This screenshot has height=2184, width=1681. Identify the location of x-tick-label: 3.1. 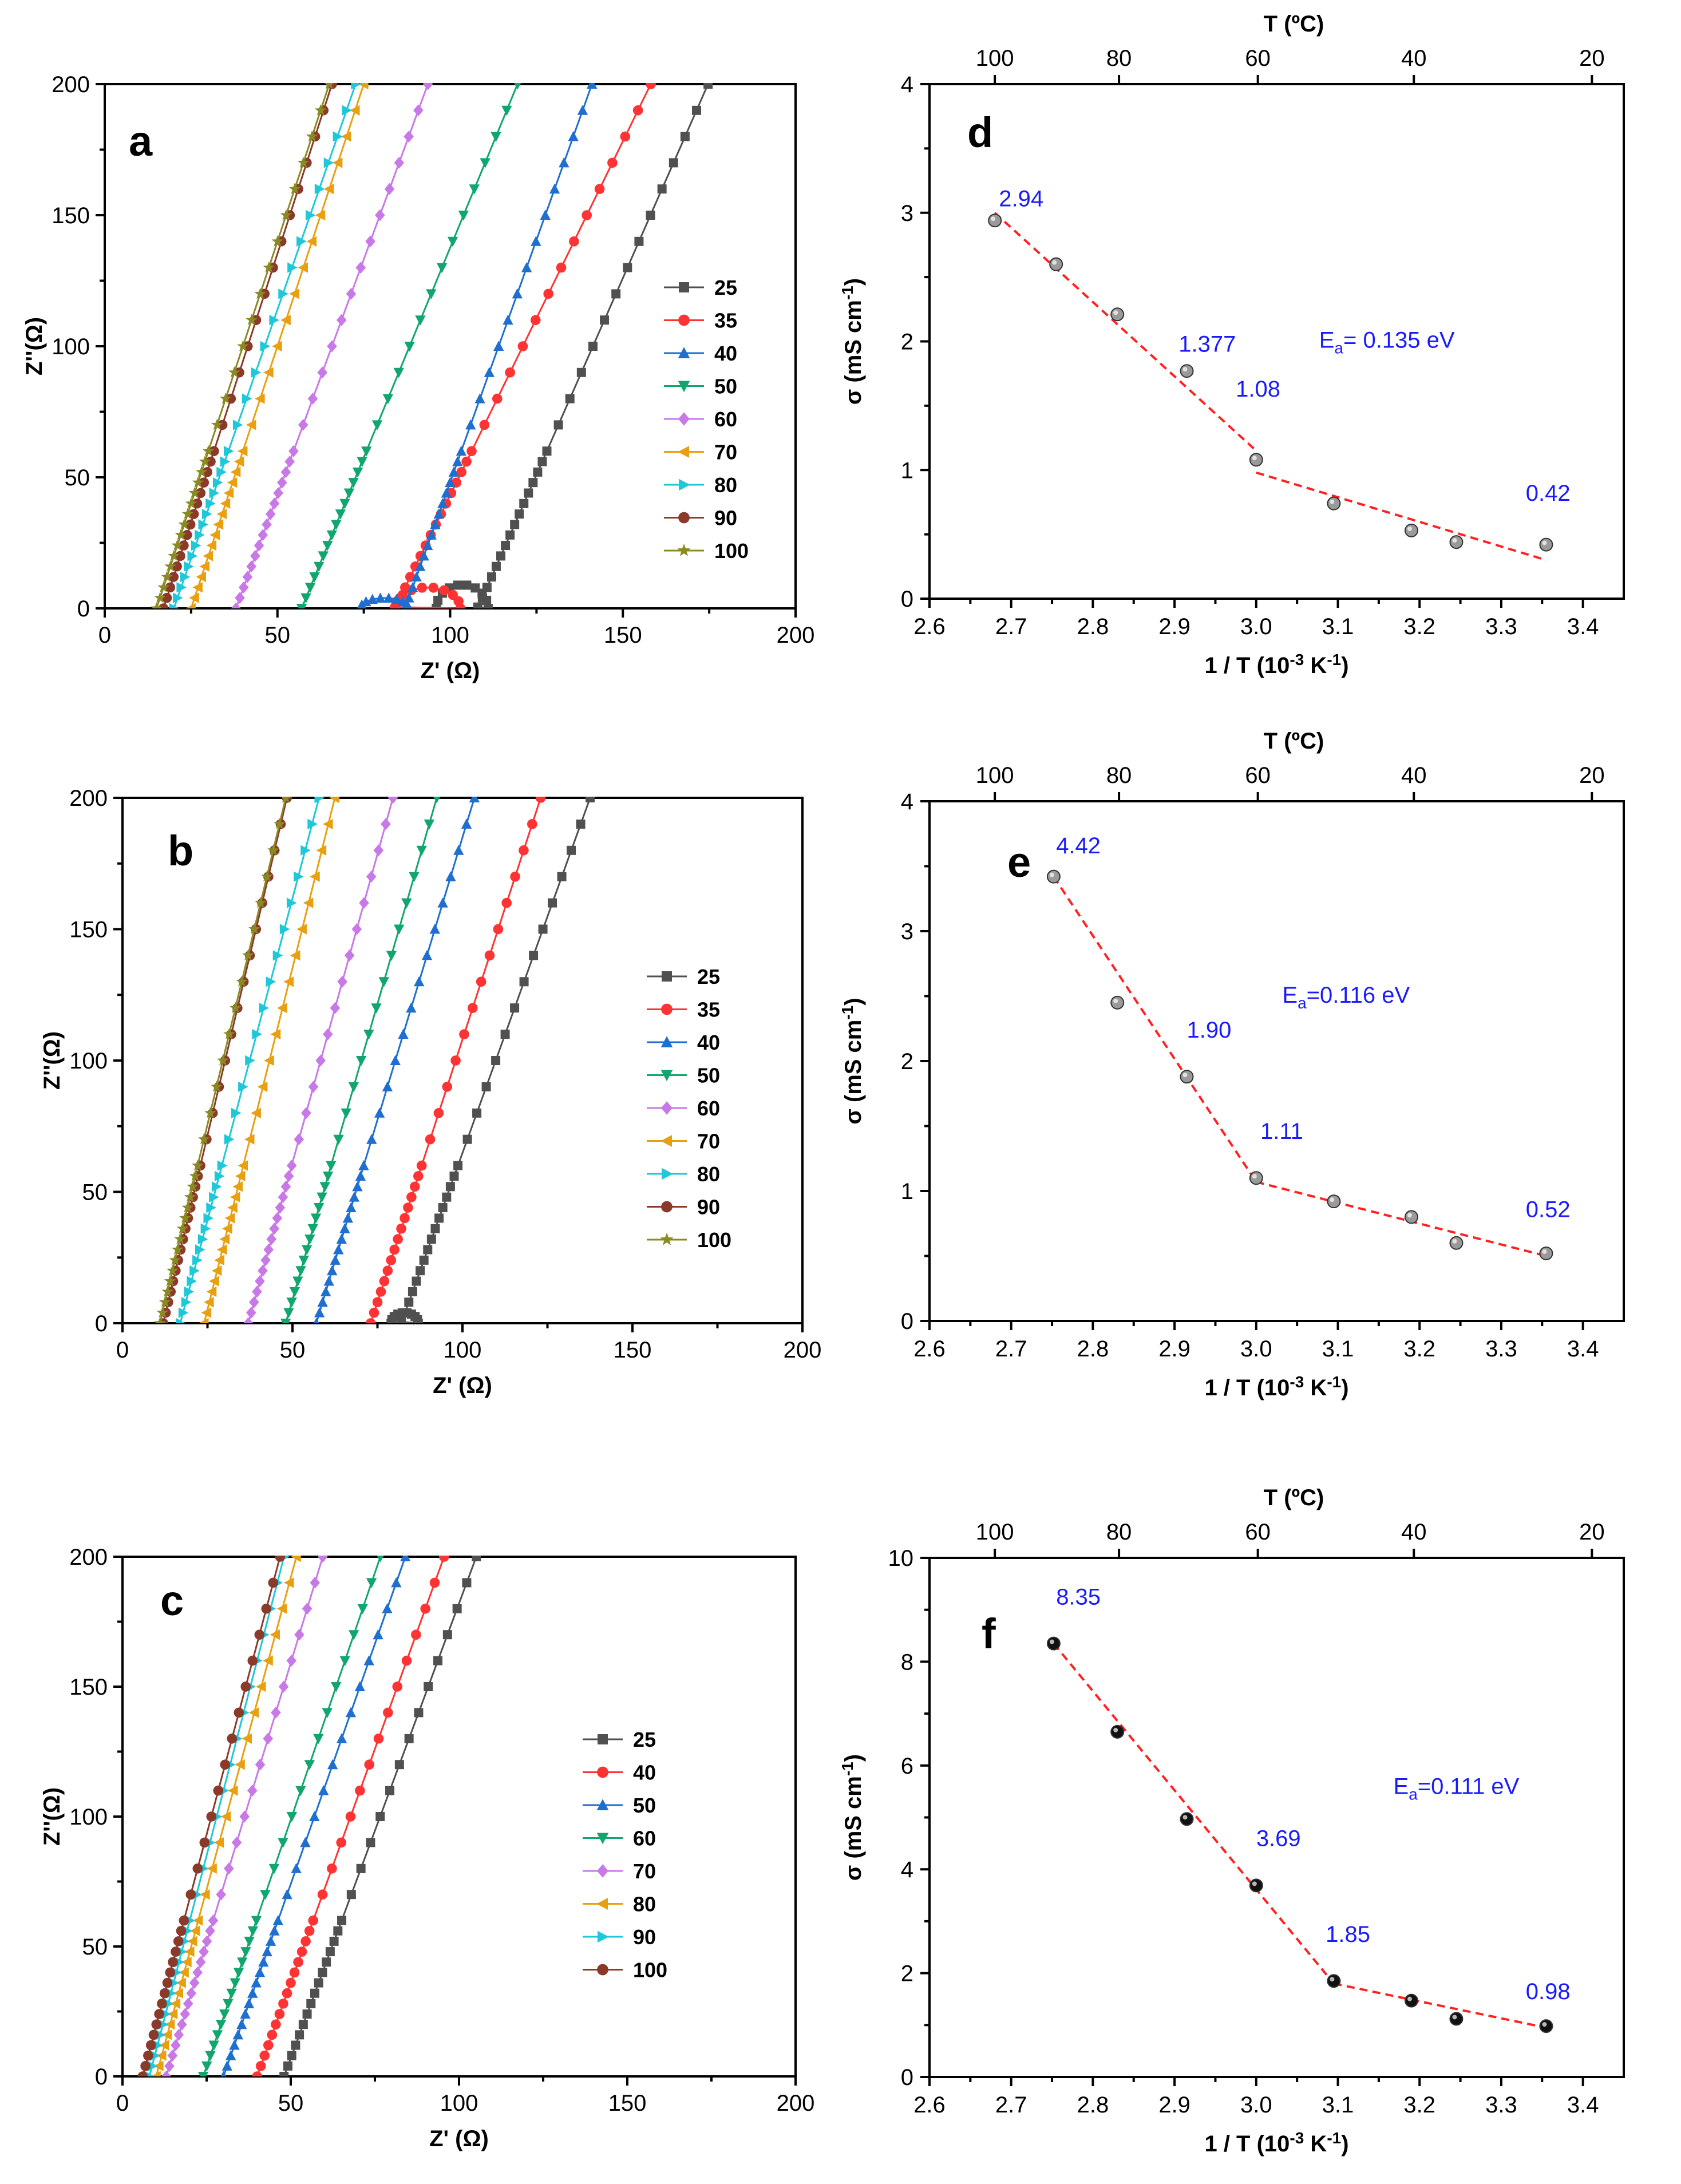
(1338, 626).